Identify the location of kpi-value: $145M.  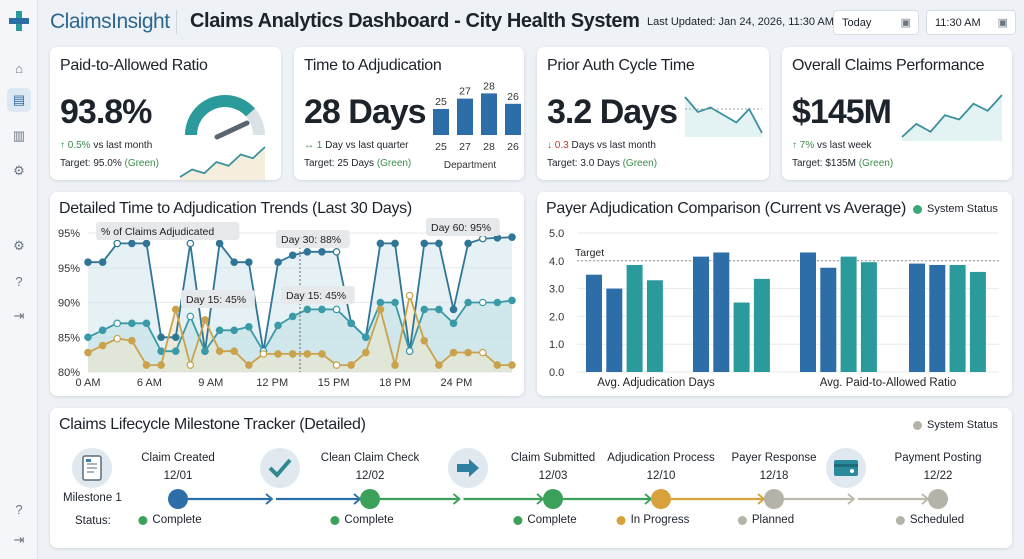
(842, 112).